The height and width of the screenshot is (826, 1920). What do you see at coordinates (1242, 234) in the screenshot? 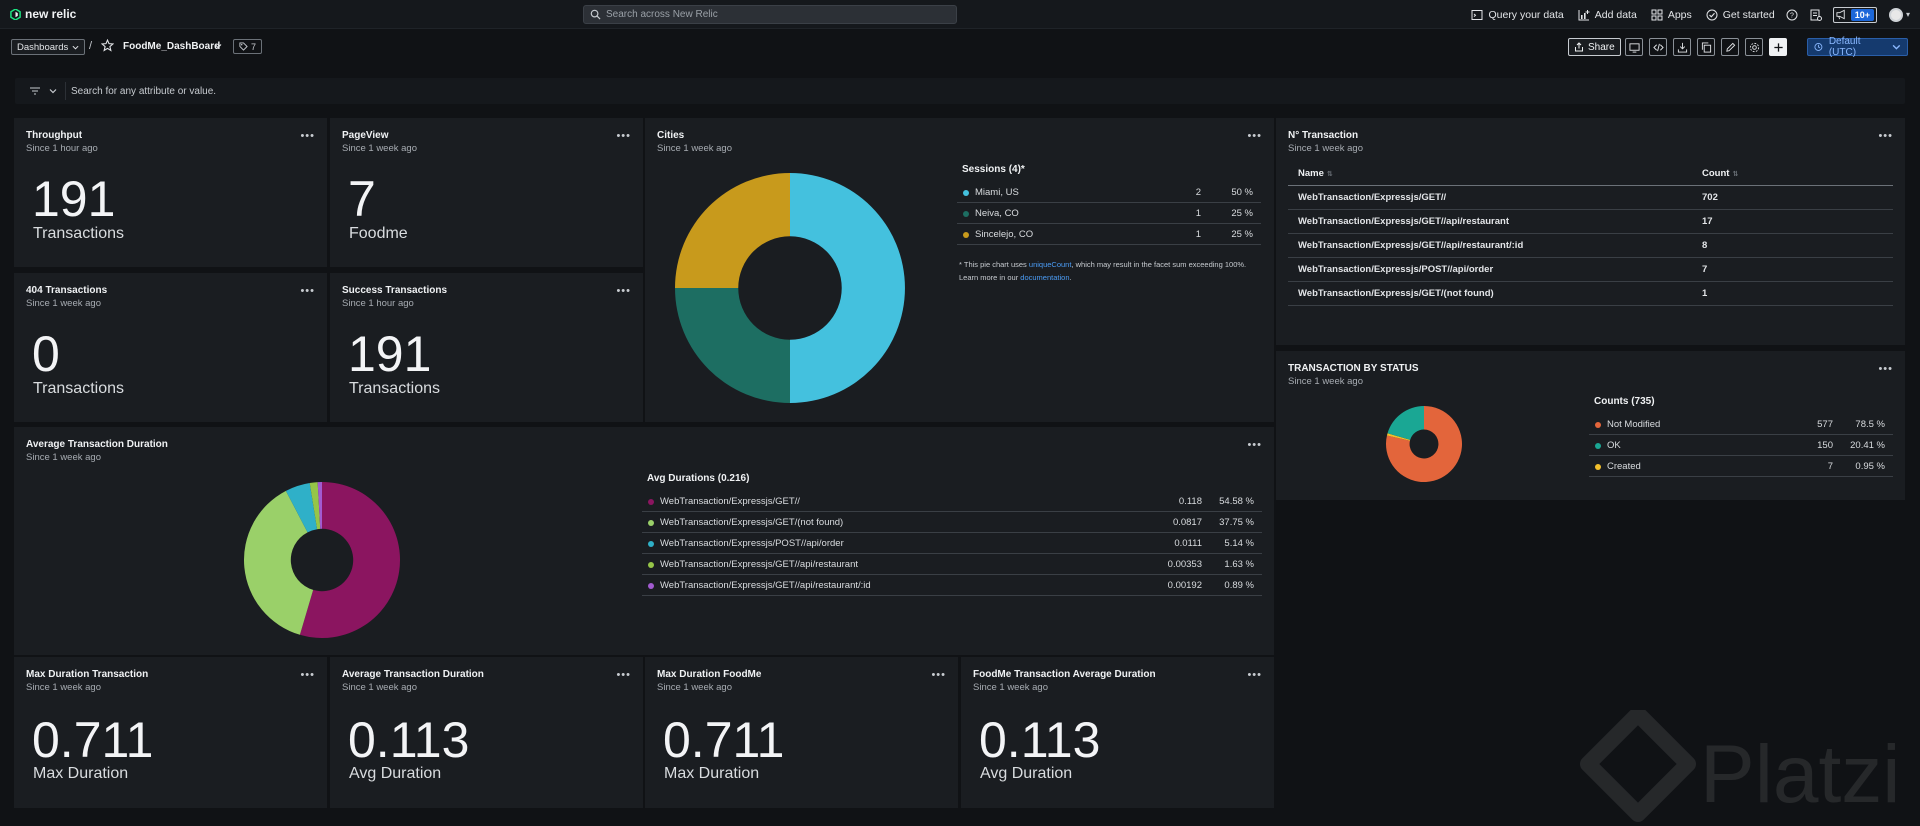
I see `legend-percent: 25 %` at bounding box center [1242, 234].